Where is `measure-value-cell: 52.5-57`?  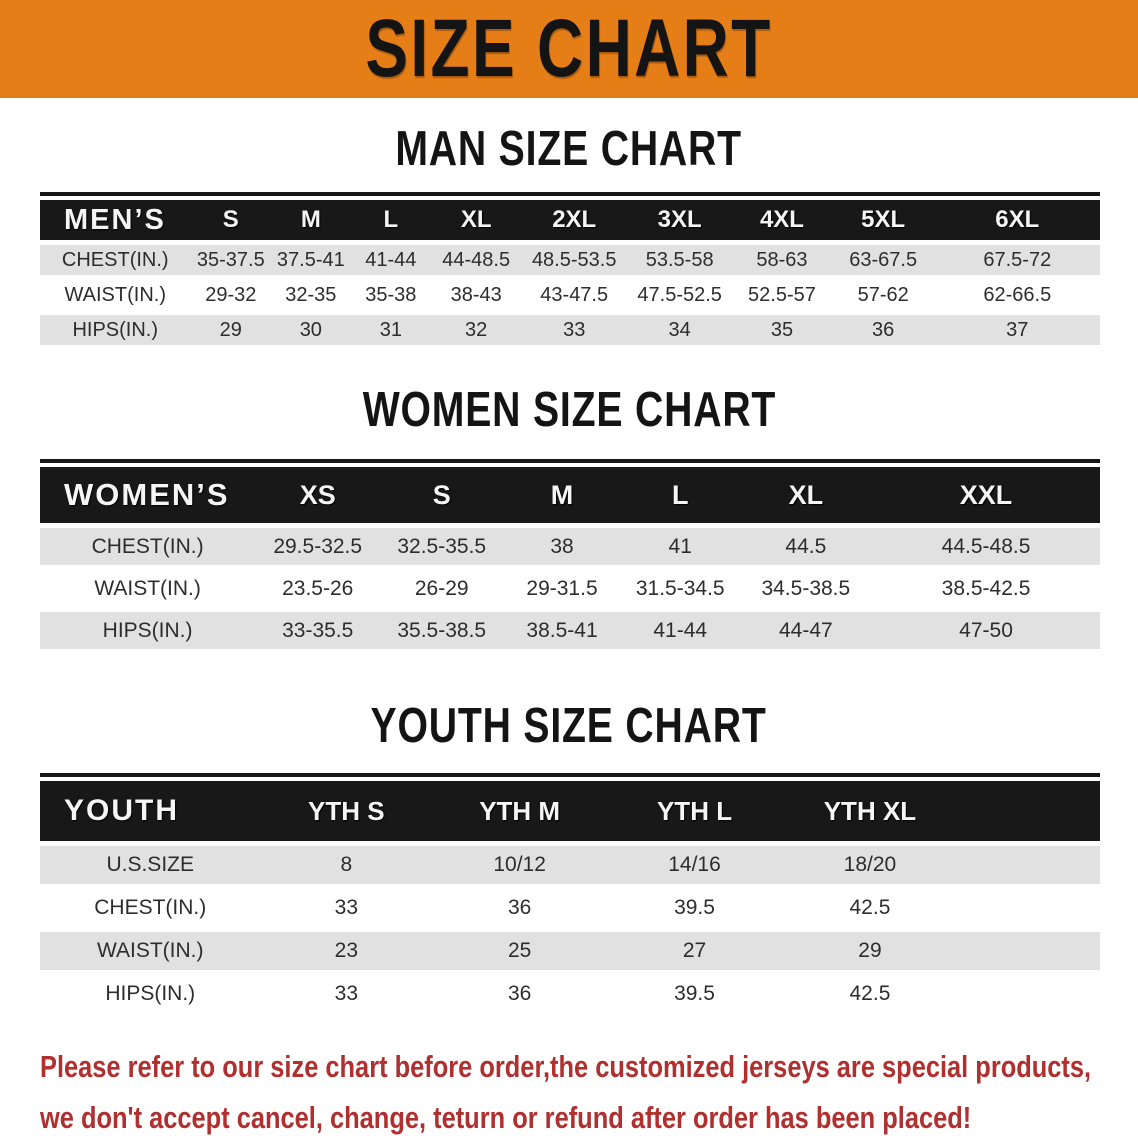
measure-value-cell: 52.5-57 is located at coordinates (782, 295).